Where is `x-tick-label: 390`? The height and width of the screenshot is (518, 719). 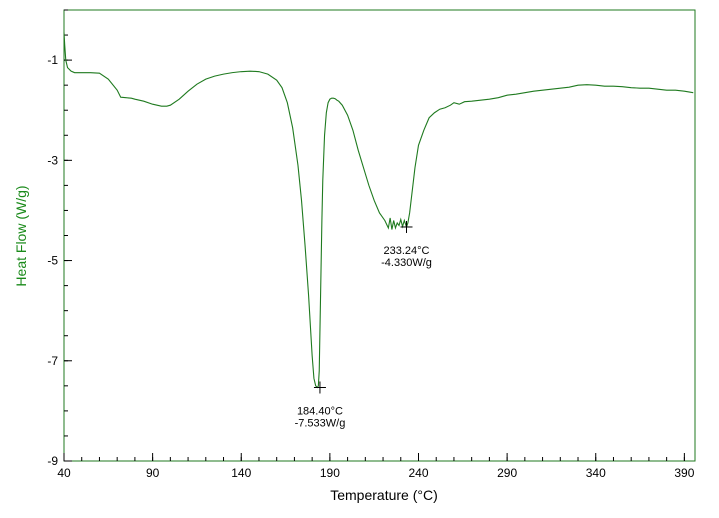
x-tick-label: 390 is located at coordinates (684, 473).